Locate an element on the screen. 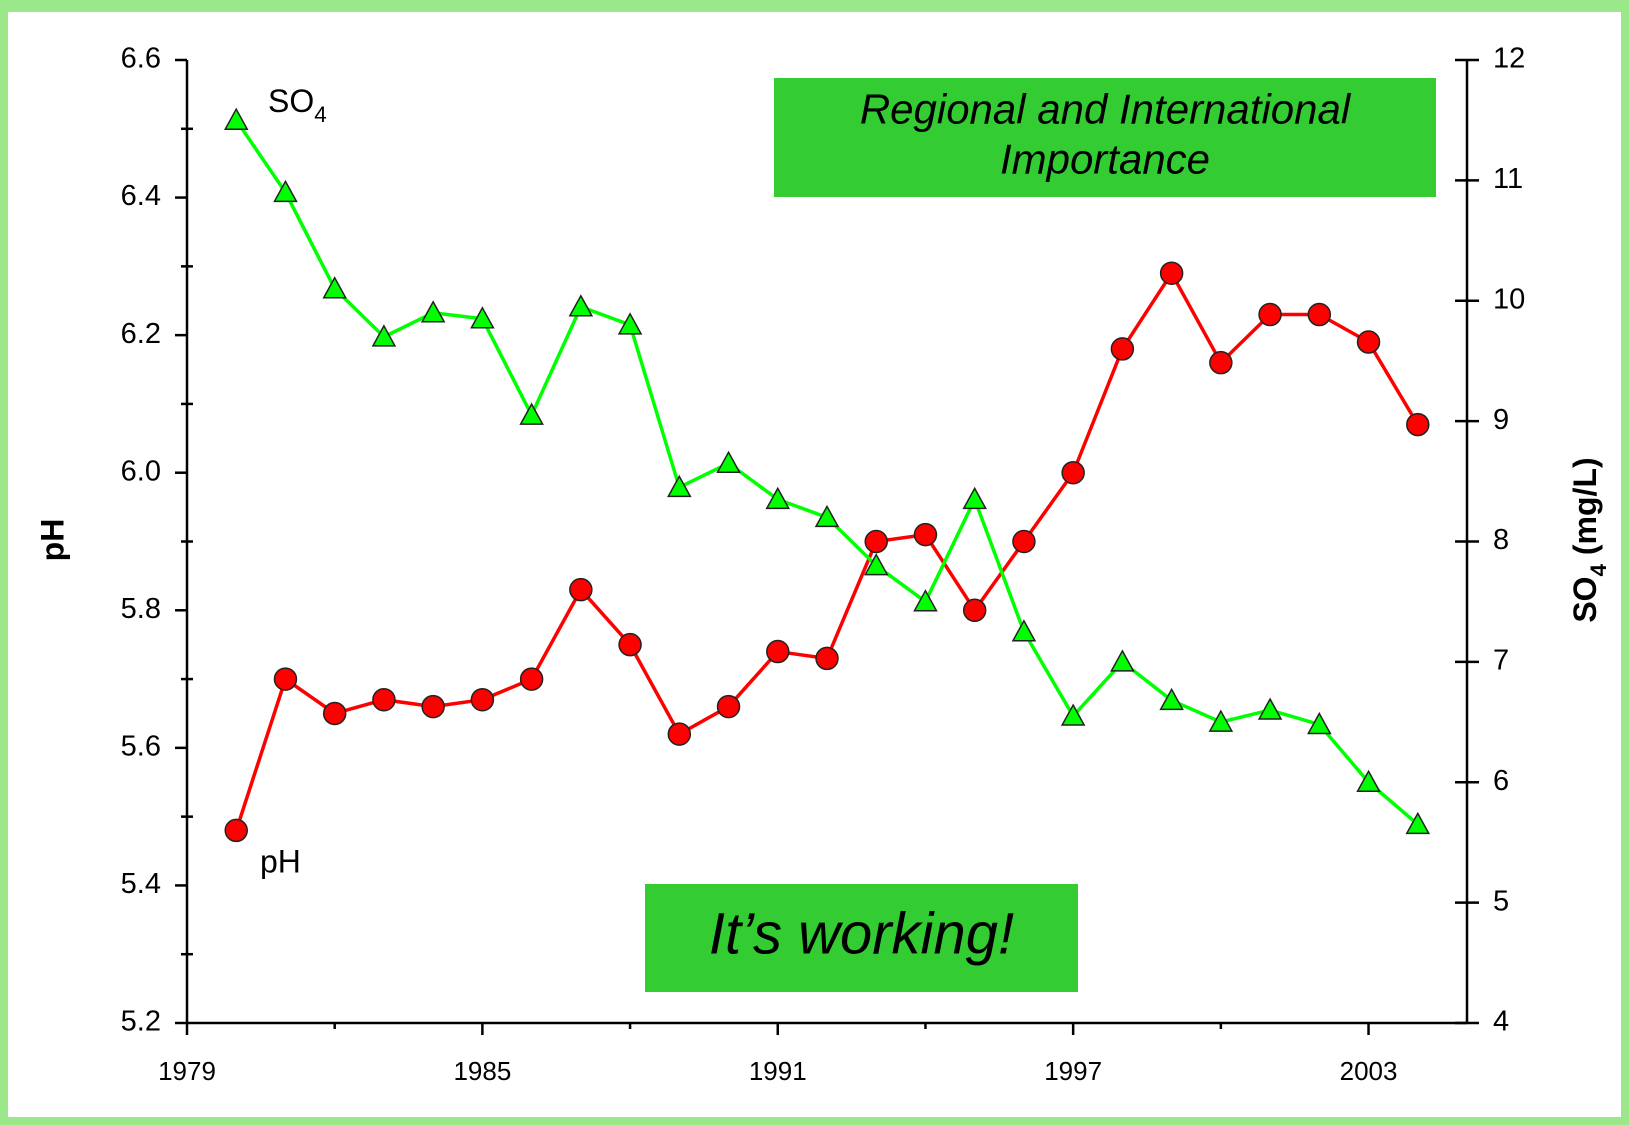 This screenshot has height=1125, width=1629. annotation-text: Importance is located at coordinates (1105, 159).